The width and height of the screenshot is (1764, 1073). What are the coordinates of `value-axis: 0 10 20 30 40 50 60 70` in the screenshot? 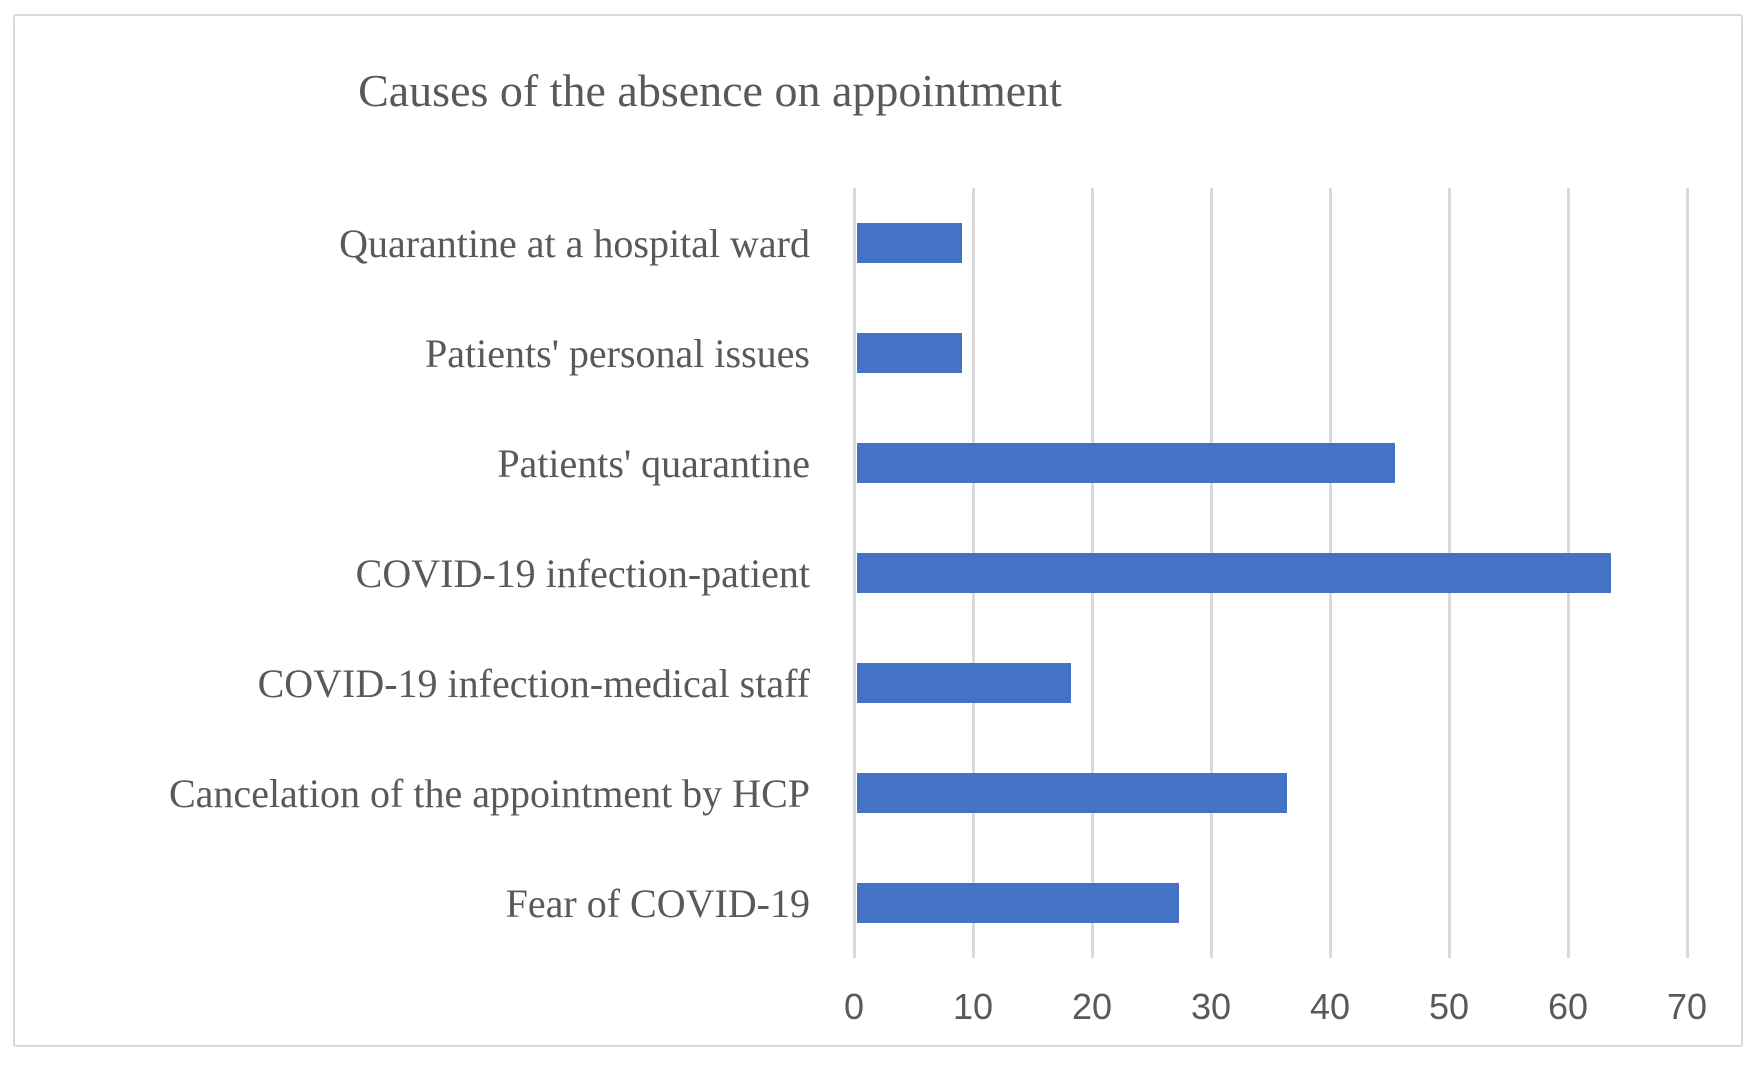 It's located at (1275, 1010).